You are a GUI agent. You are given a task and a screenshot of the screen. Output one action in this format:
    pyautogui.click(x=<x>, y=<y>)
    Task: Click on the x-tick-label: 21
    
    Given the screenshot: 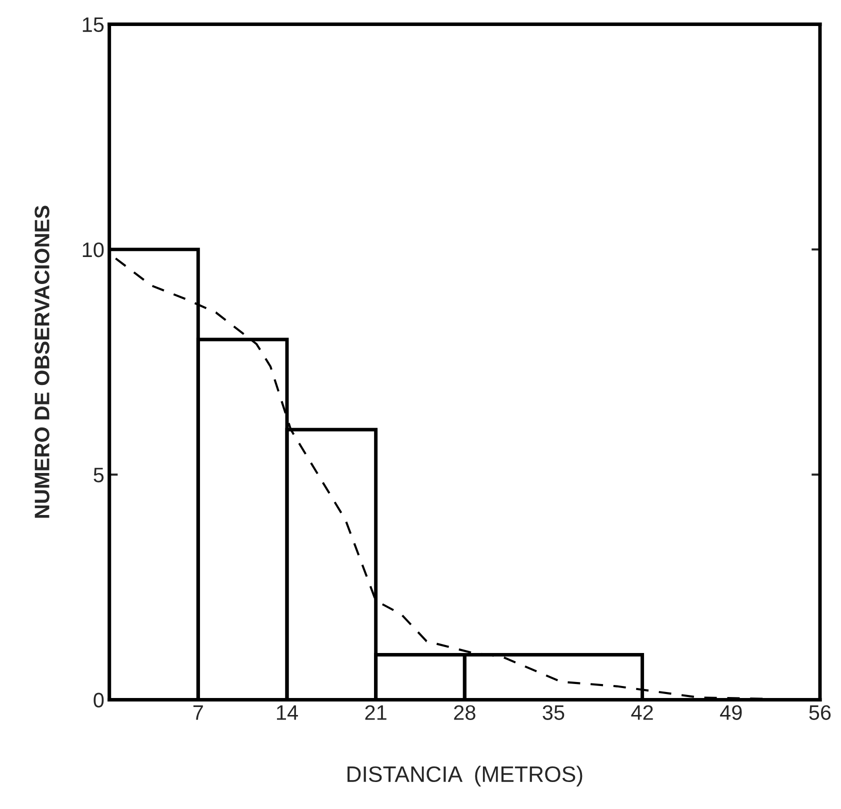 What is the action you would take?
    pyautogui.click(x=375, y=712)
    